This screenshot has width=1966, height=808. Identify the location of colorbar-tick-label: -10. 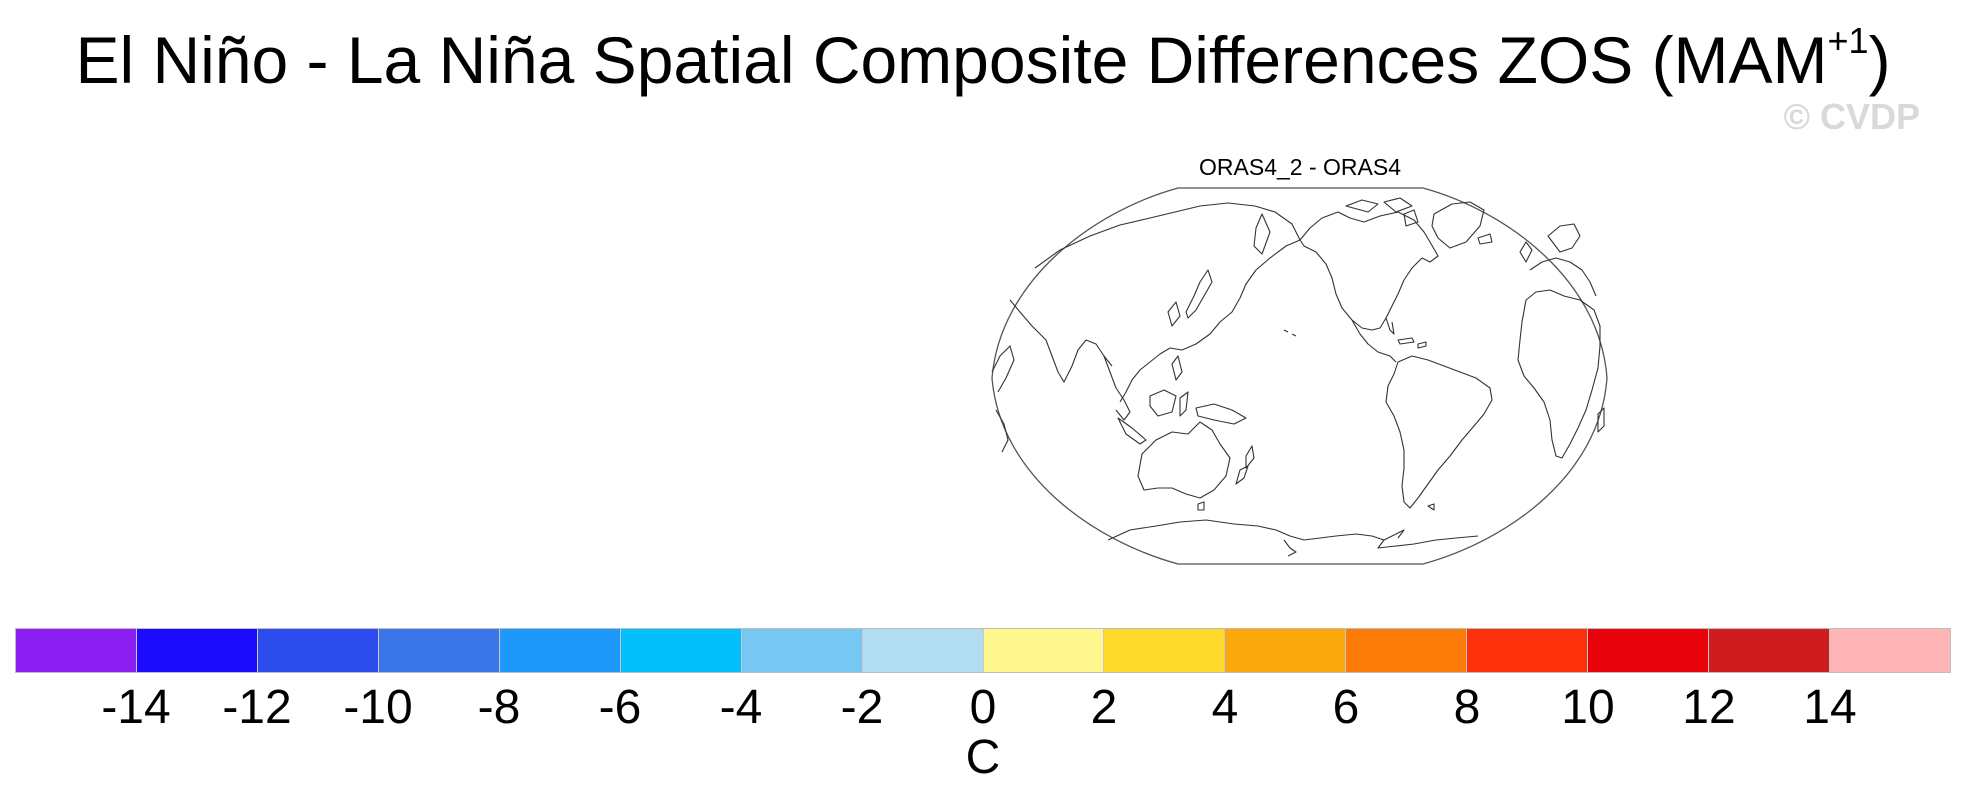
(378, 707).